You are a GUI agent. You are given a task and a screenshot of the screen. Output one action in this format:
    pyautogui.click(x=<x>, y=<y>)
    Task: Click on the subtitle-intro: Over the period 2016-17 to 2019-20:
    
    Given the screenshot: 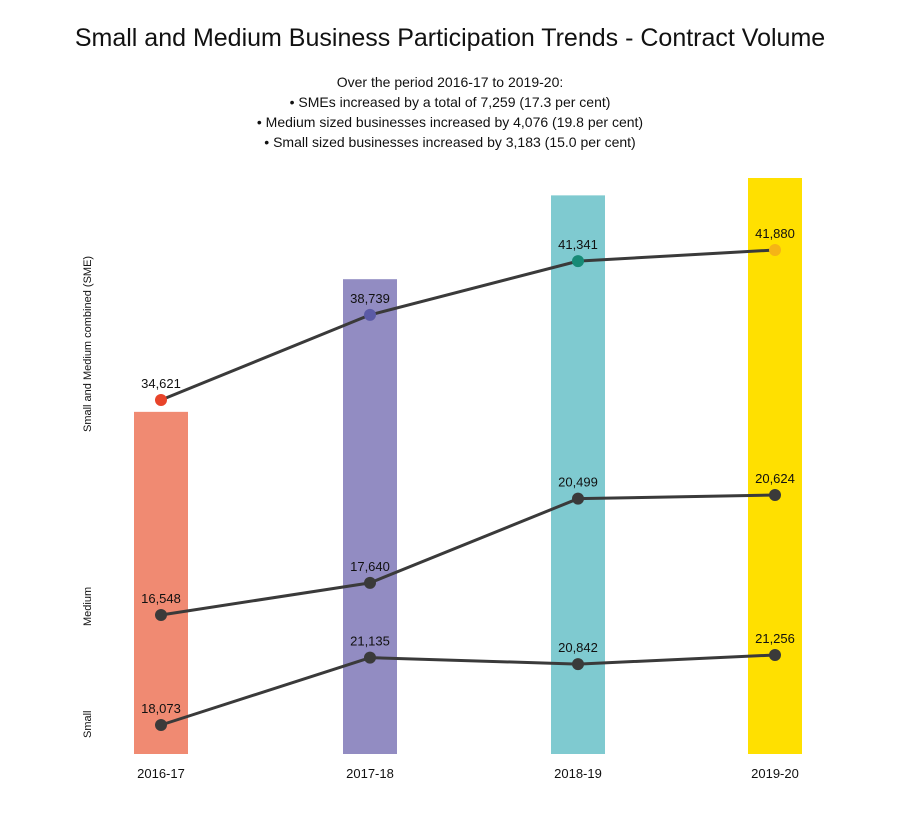 What is the action you would take?
    pyautogui.click(x=450, y=82)
    